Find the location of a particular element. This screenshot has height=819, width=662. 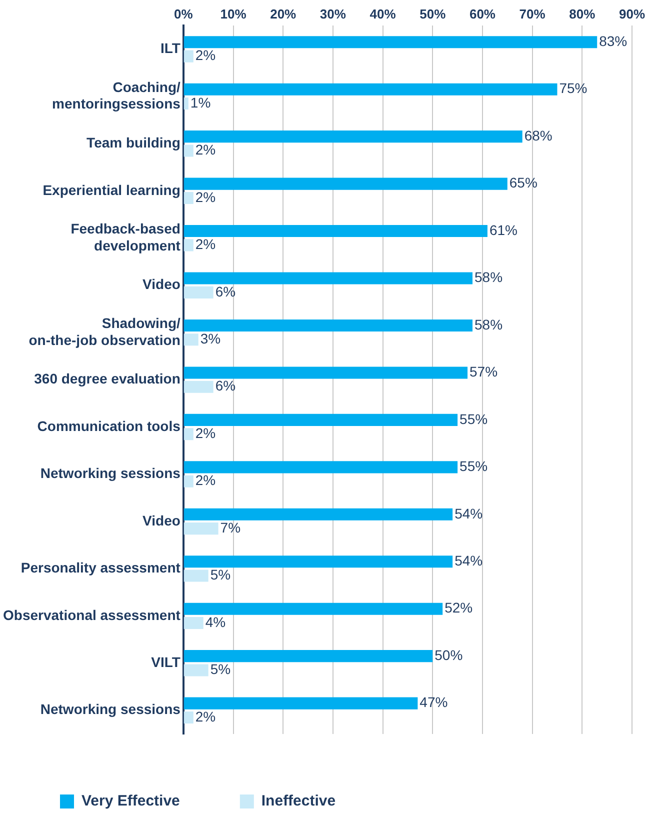

data-label: 47% is located at coordinates (434, 702).